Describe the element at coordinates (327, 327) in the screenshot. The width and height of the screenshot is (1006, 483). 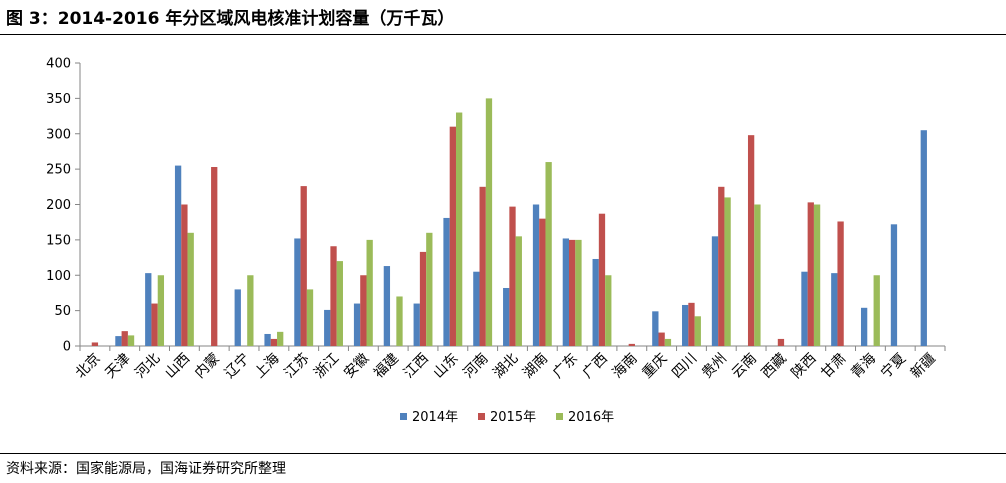
I see `bar-2014年-浙江` at that location.